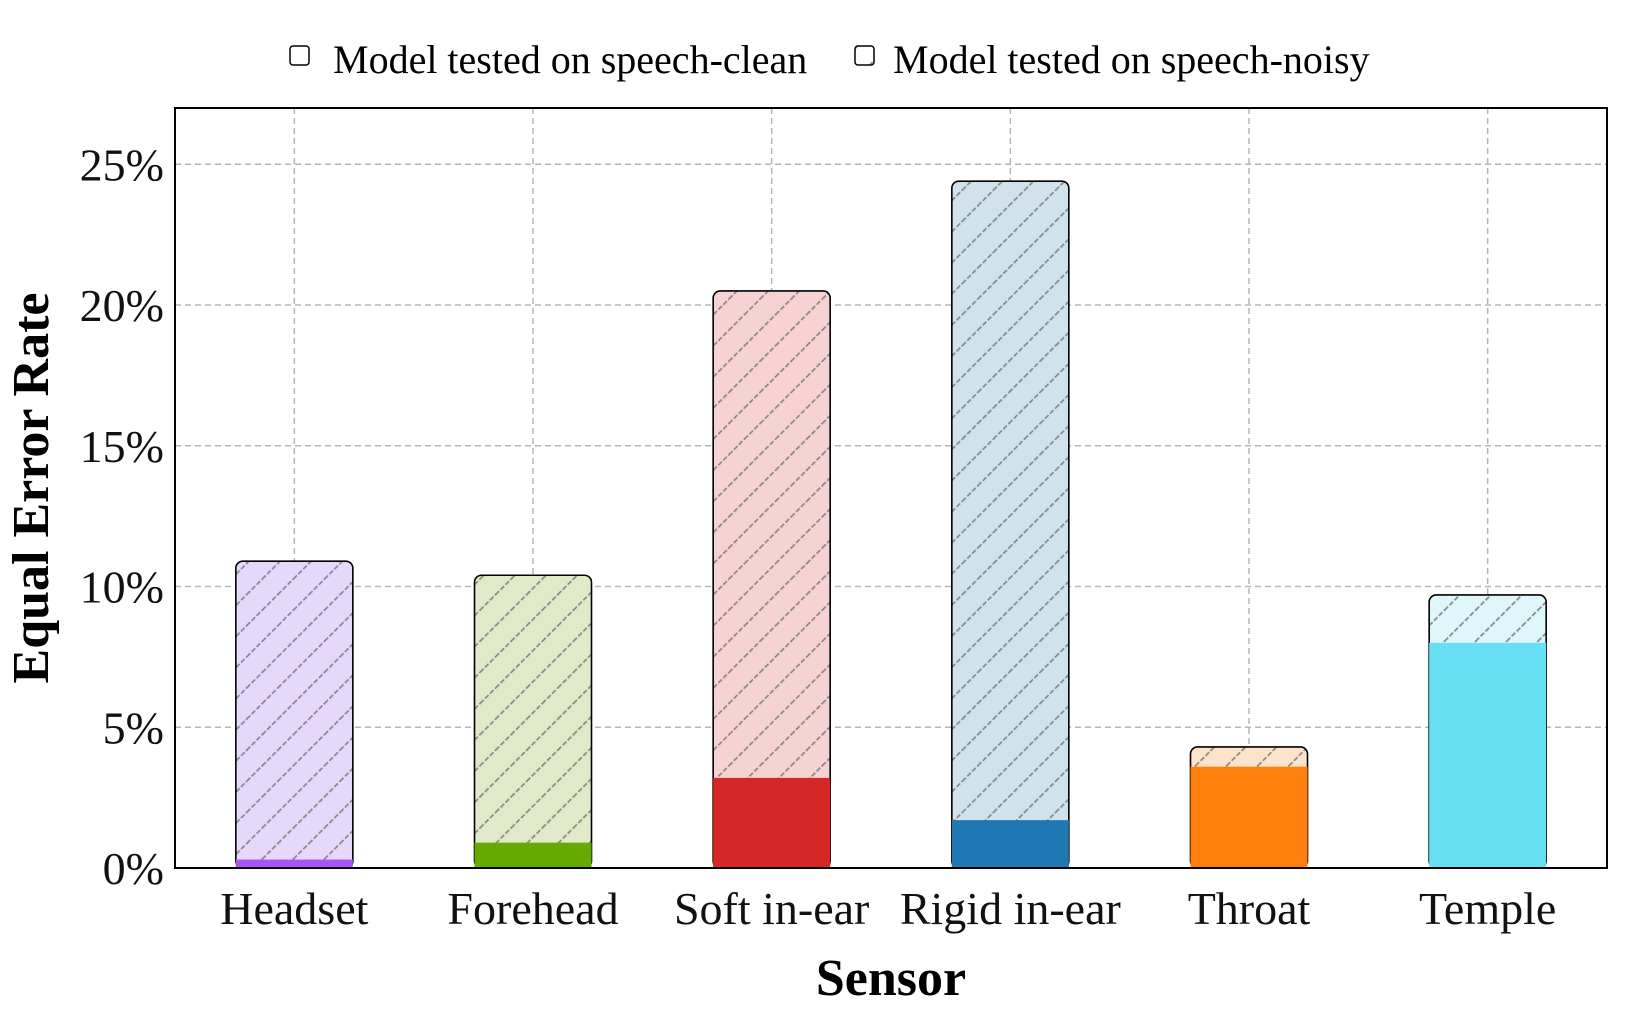  I want to click on x-axis-title: Sensor, so click(891, 978).